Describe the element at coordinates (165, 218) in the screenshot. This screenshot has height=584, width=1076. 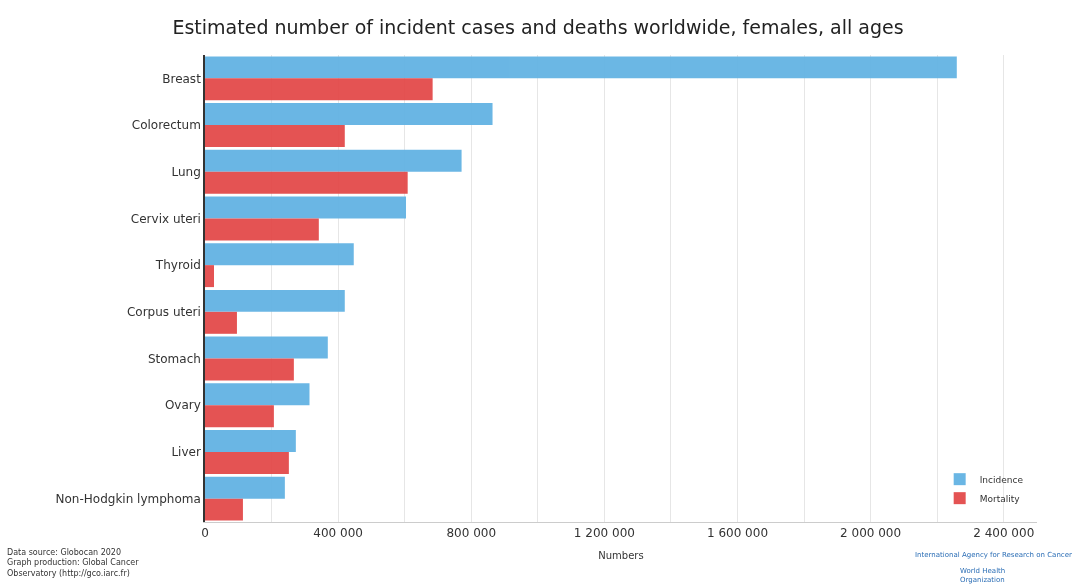
I see `y-tick-label: Cervix uteri` at that location.